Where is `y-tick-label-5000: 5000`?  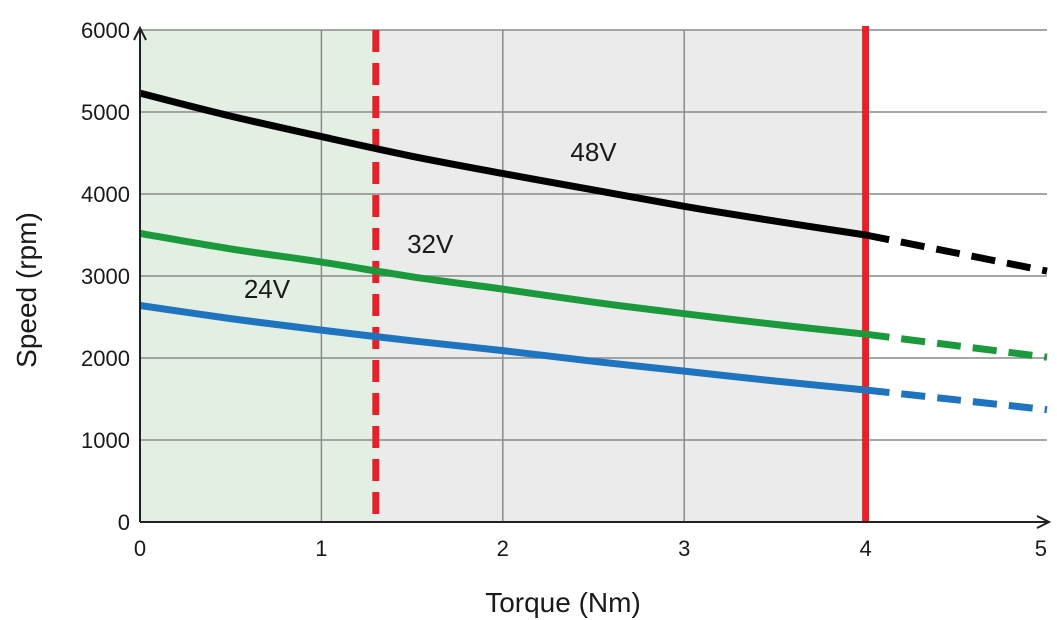 y-tick-label-5000: 5000 is located at coordinates (105, 112).